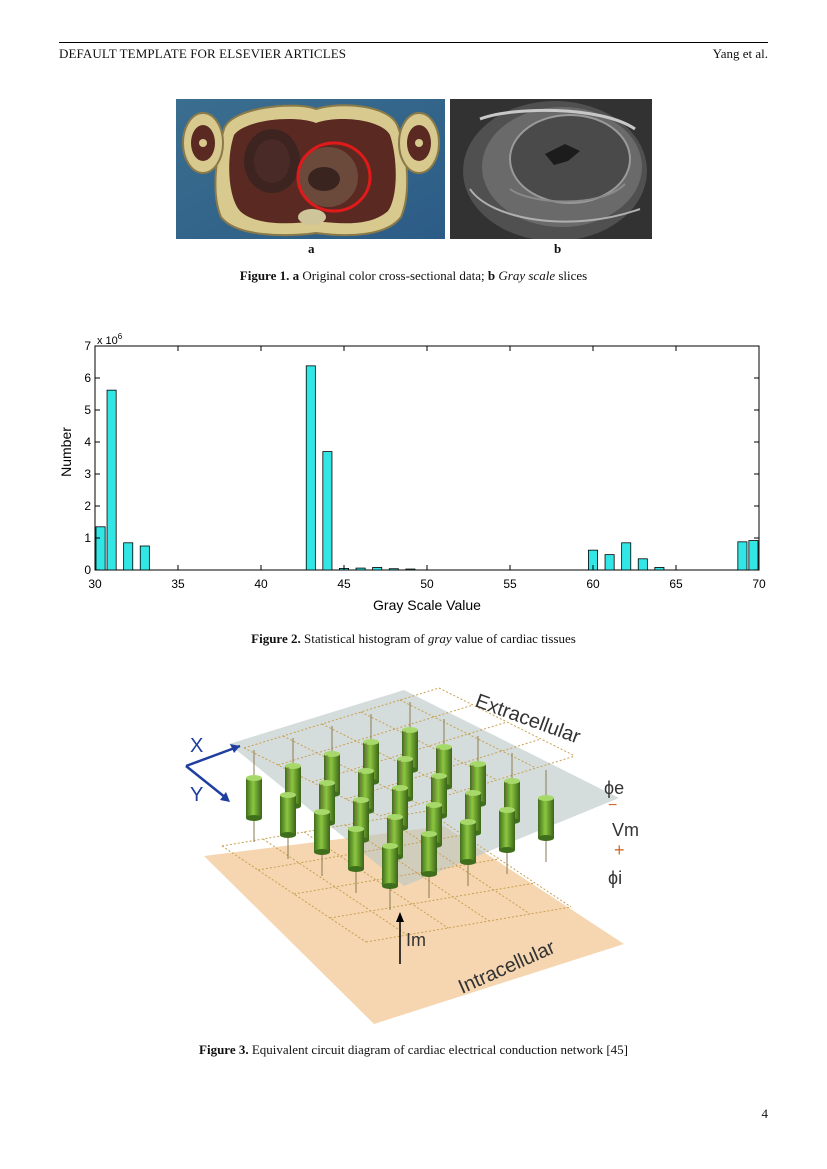  What do you see at coordinates (264, 275) in the screenshot?
I see `figure1-caption-number: Figure 1.` at bounding box center [264, 275].